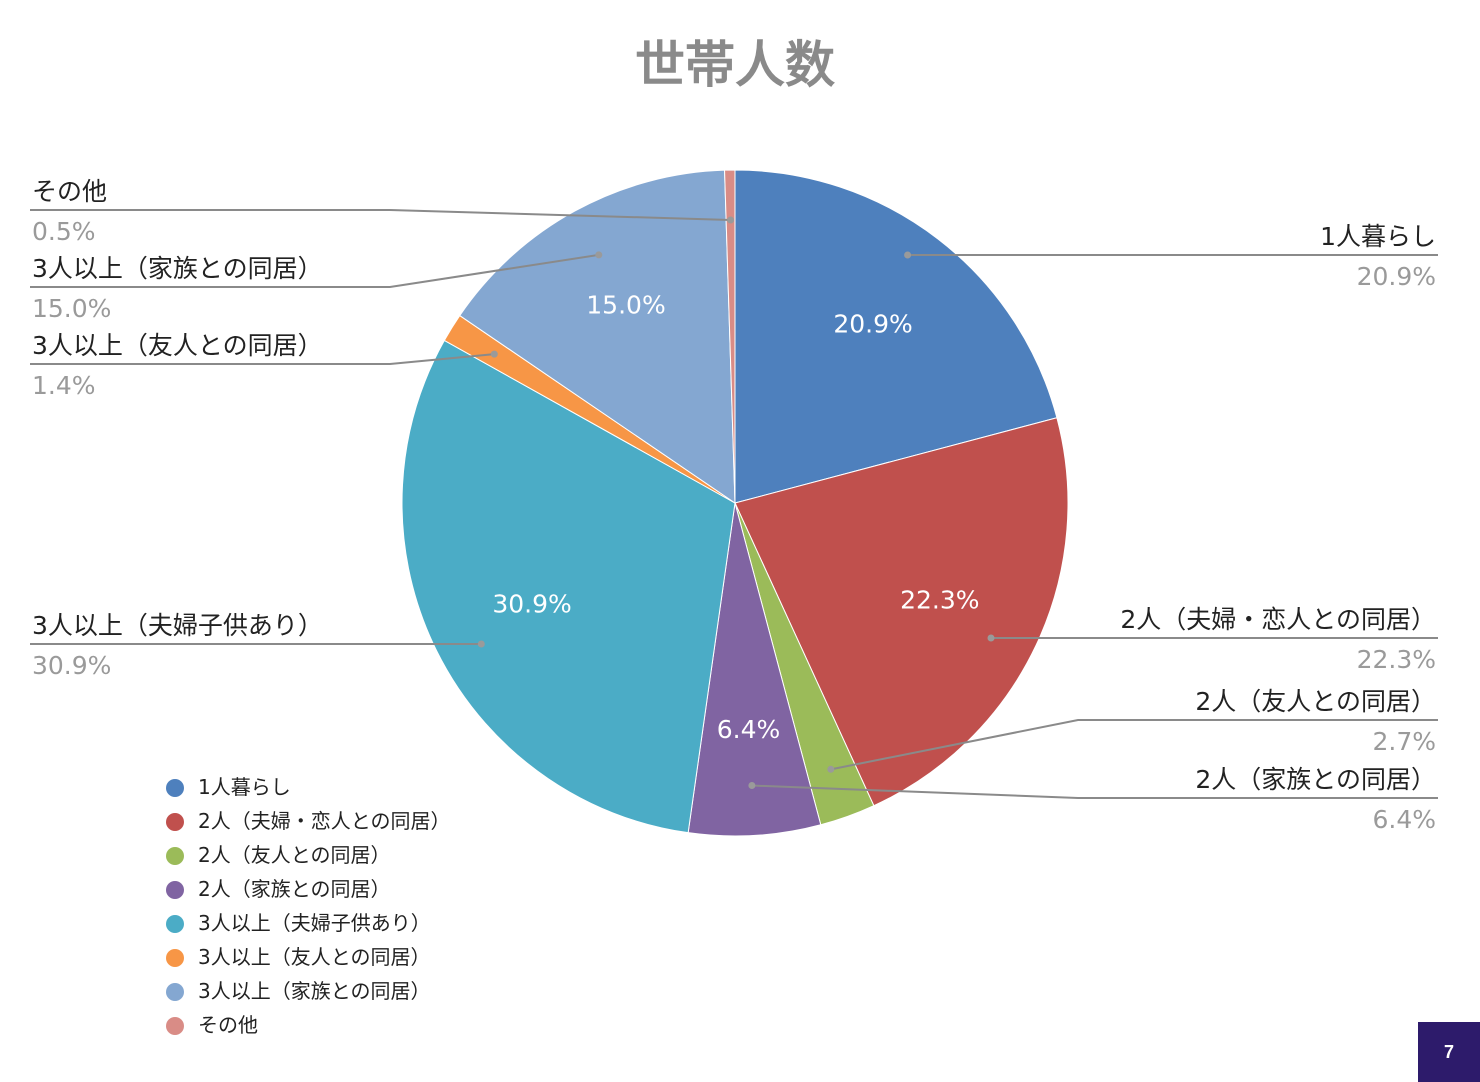 This screenshot has width=1480, height=1082. I want to click on legend-label: 2人（夫婦・恋人との同居）, so click(324, 821).